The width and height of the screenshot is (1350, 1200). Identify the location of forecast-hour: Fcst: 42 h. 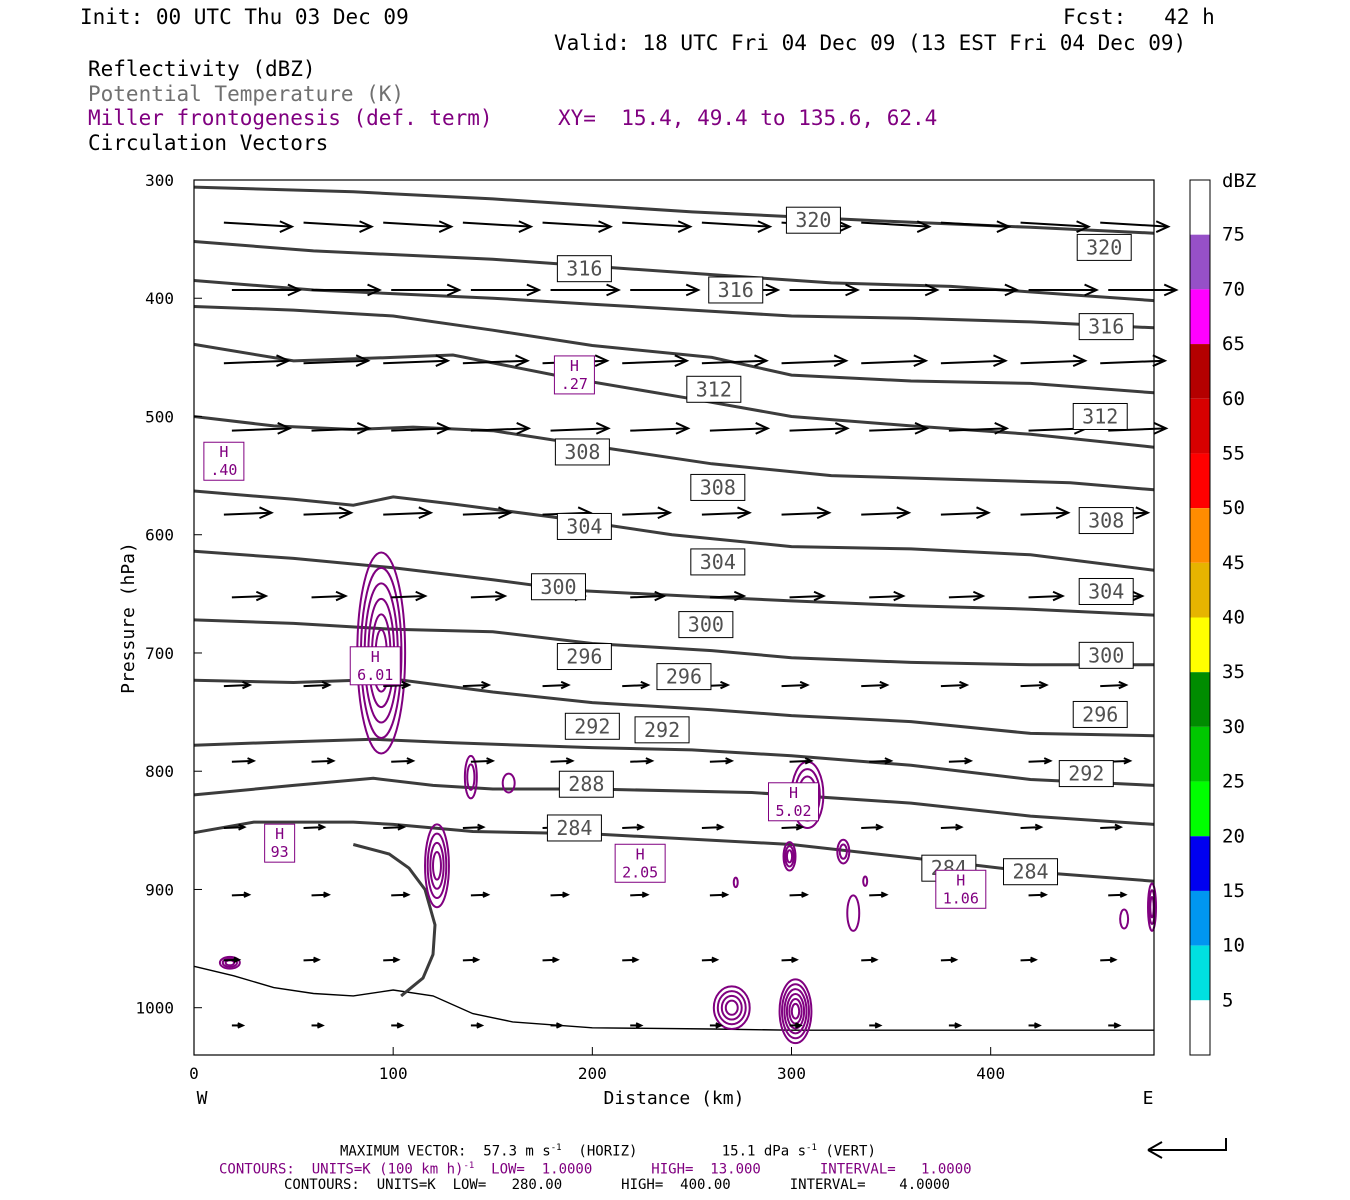
(1139, 17).